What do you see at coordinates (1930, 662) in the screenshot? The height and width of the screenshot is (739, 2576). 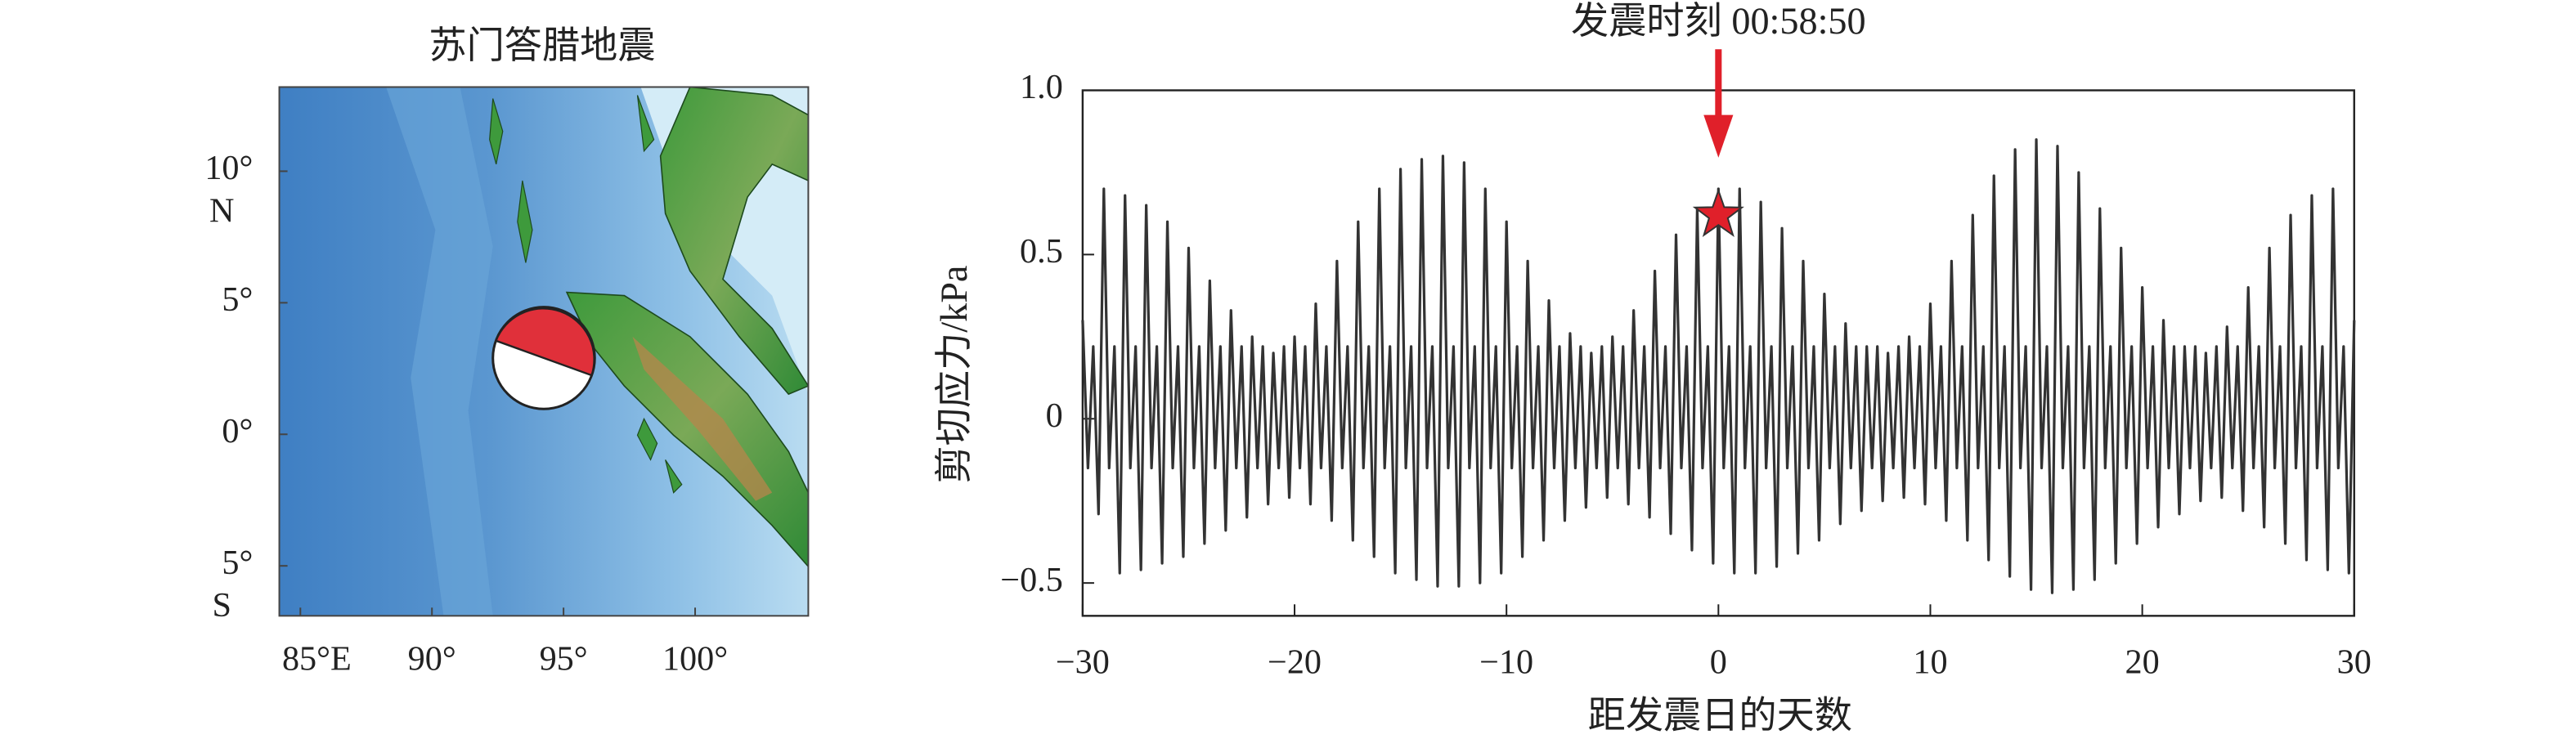 I see `x-tick-label: 10` at bounding box center [1930, 662].